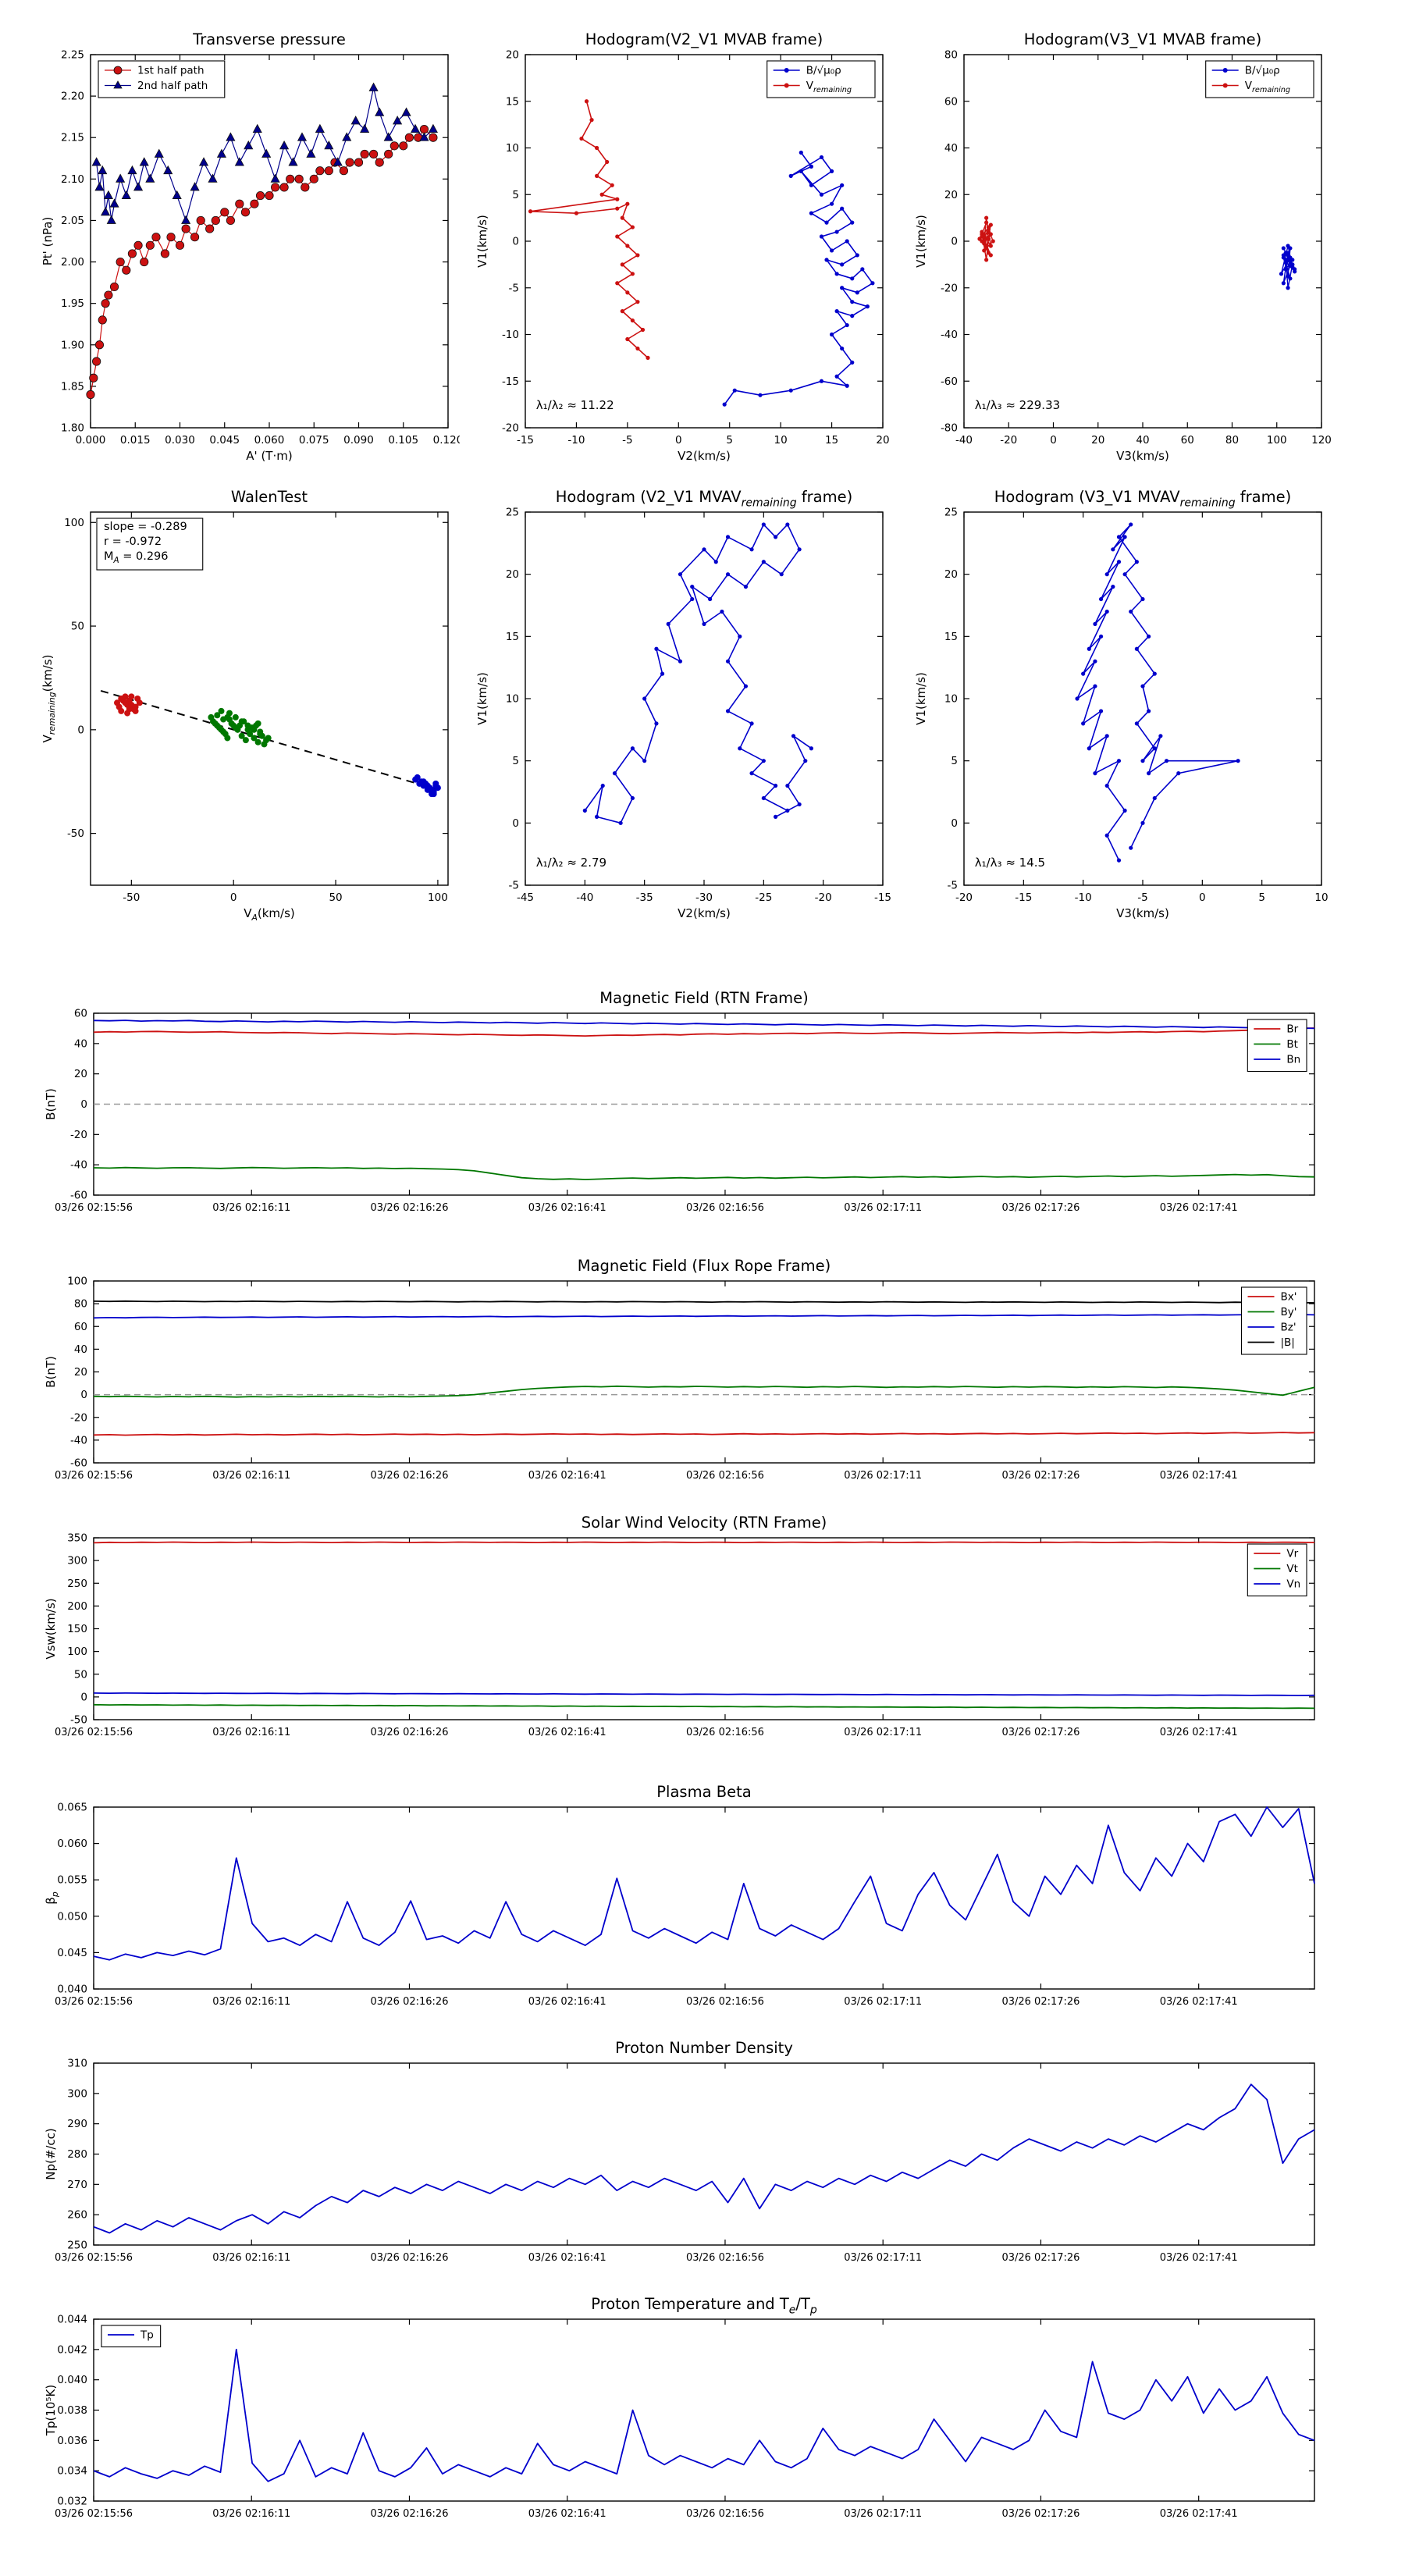 The width and height of the screenshot is (1405, 2576). Describe the element at coordinates (72, 303) in the screenshot. I see `svg-text: 1.95` at that location.